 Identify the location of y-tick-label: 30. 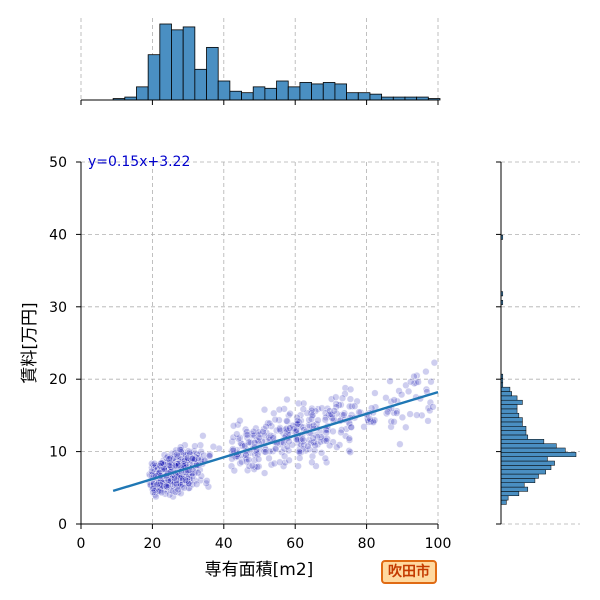
(58, 308).